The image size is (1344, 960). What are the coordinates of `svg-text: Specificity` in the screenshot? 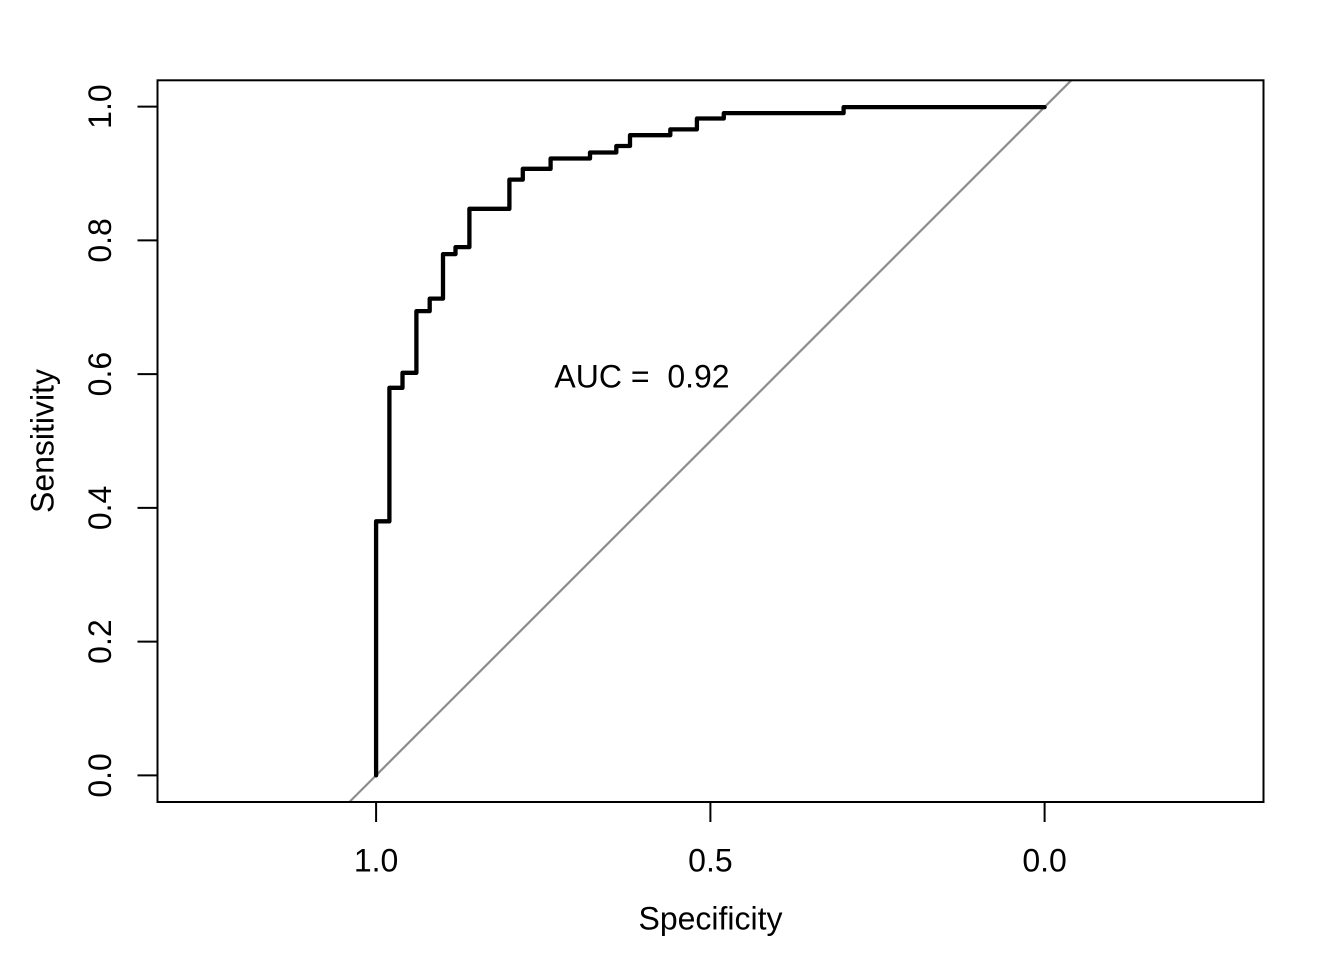 It's located at (710, 919).